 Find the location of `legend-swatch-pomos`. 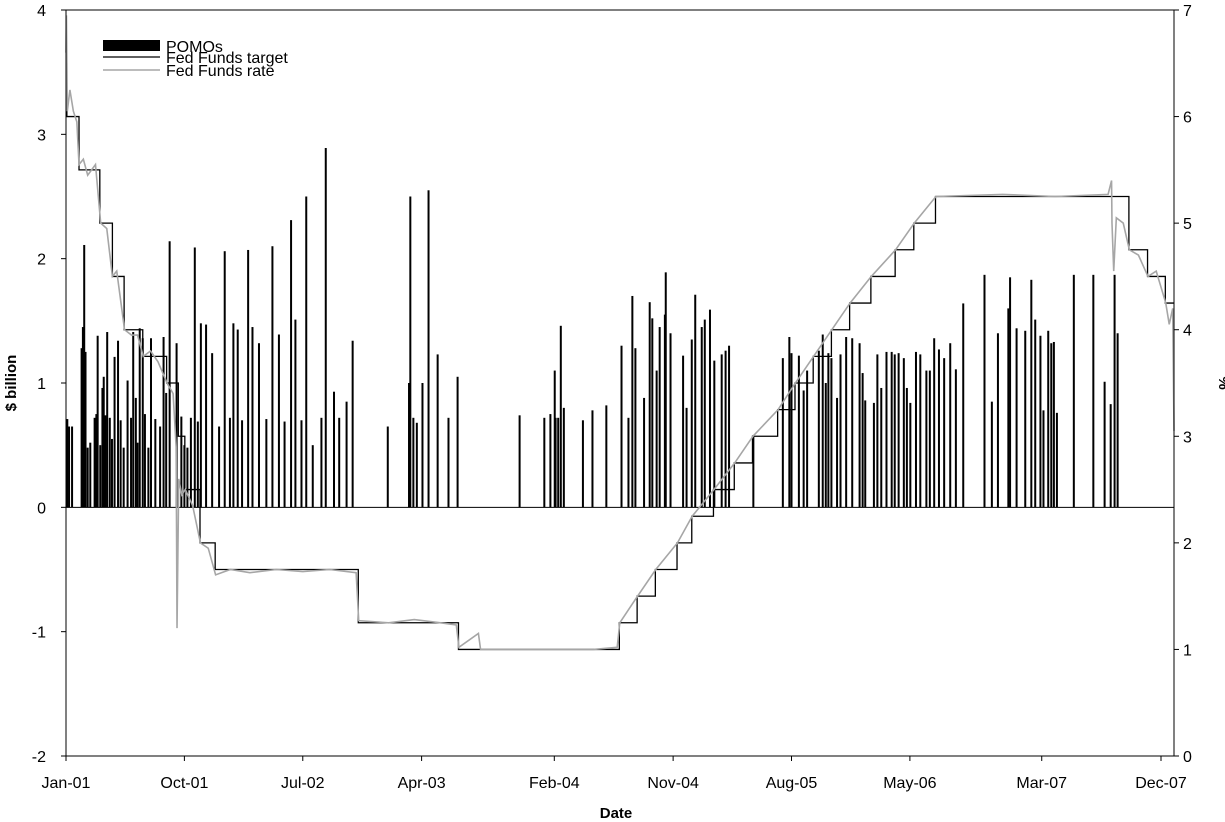

legend-swatch-pomos is located at coordinates (131, 45).